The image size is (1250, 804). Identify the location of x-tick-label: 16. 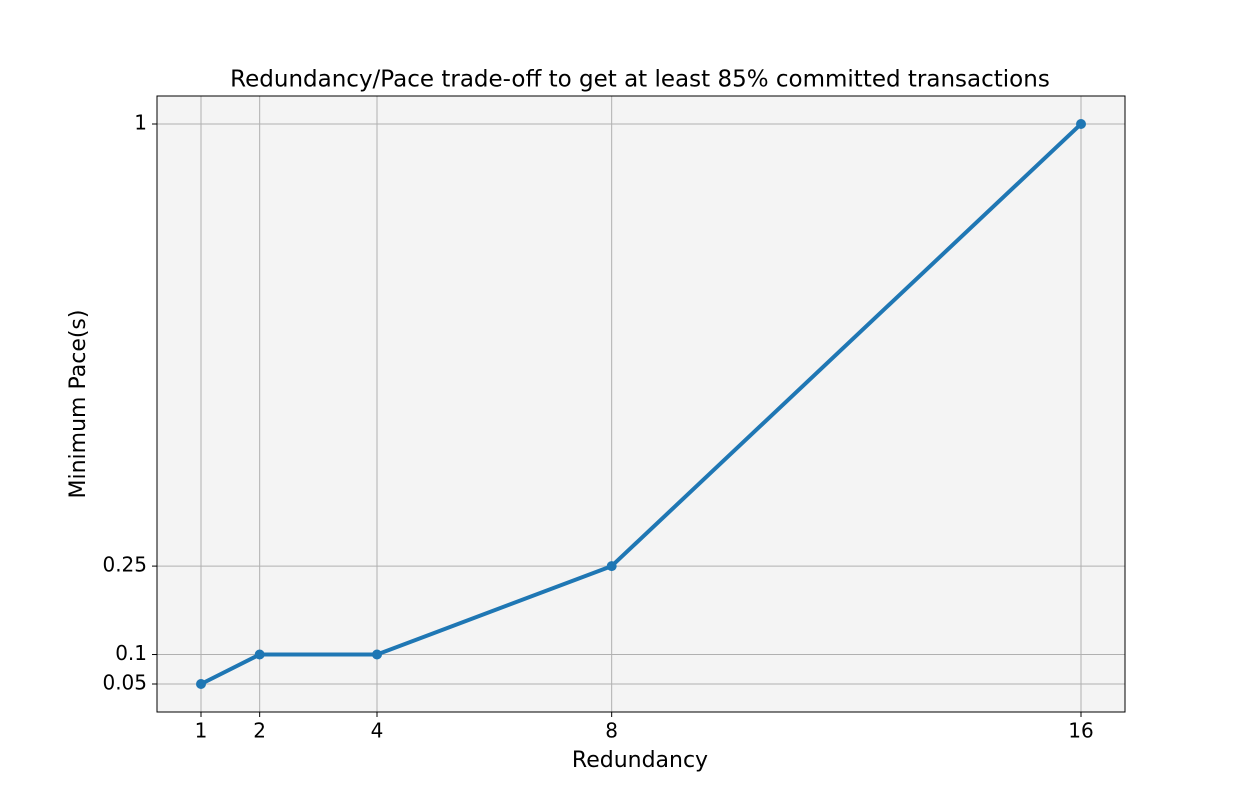
(1080, 731).